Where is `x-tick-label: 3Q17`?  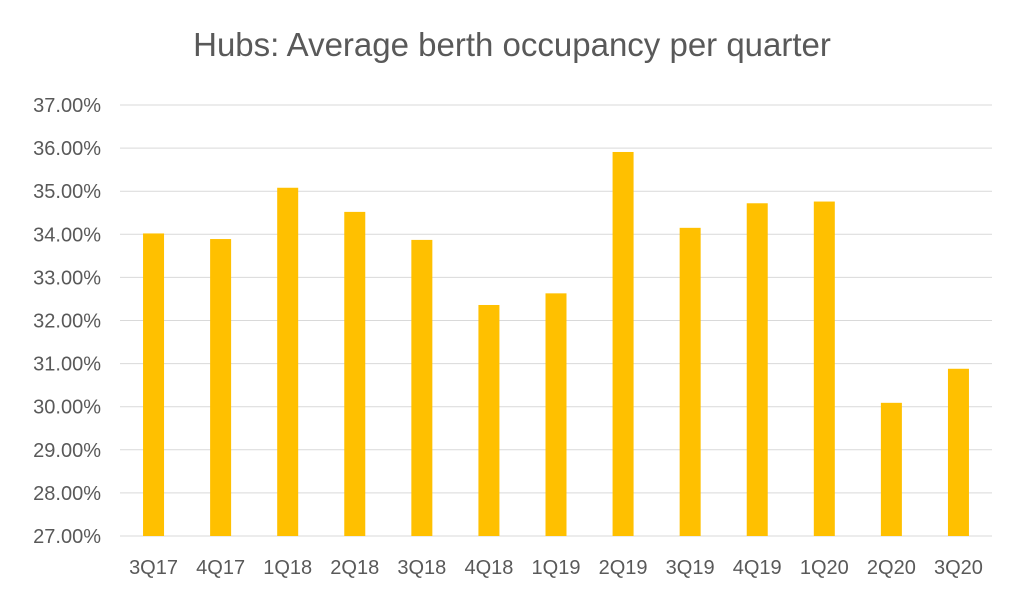 x-tick-label: 3Q17 is located at coordinates (153, 568).